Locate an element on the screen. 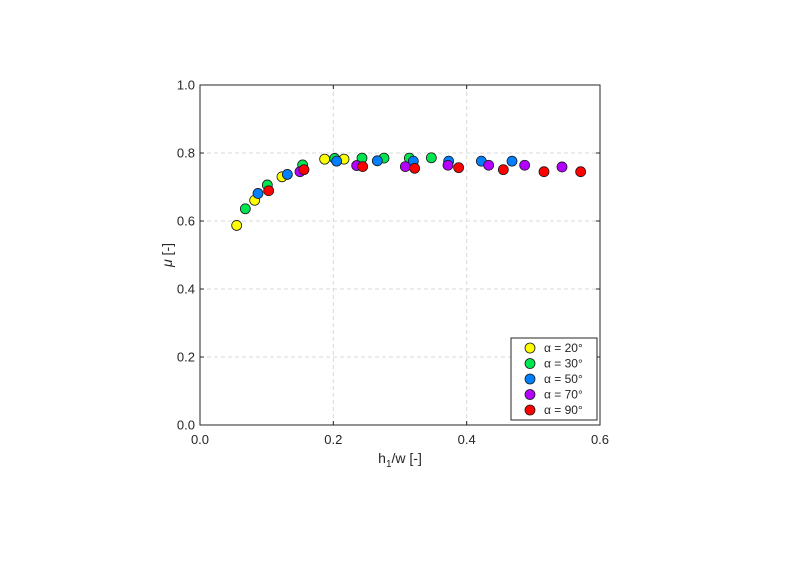 The image size is (800, 567). y-tick-label: 0.6 is located at coordinates (186, 221).